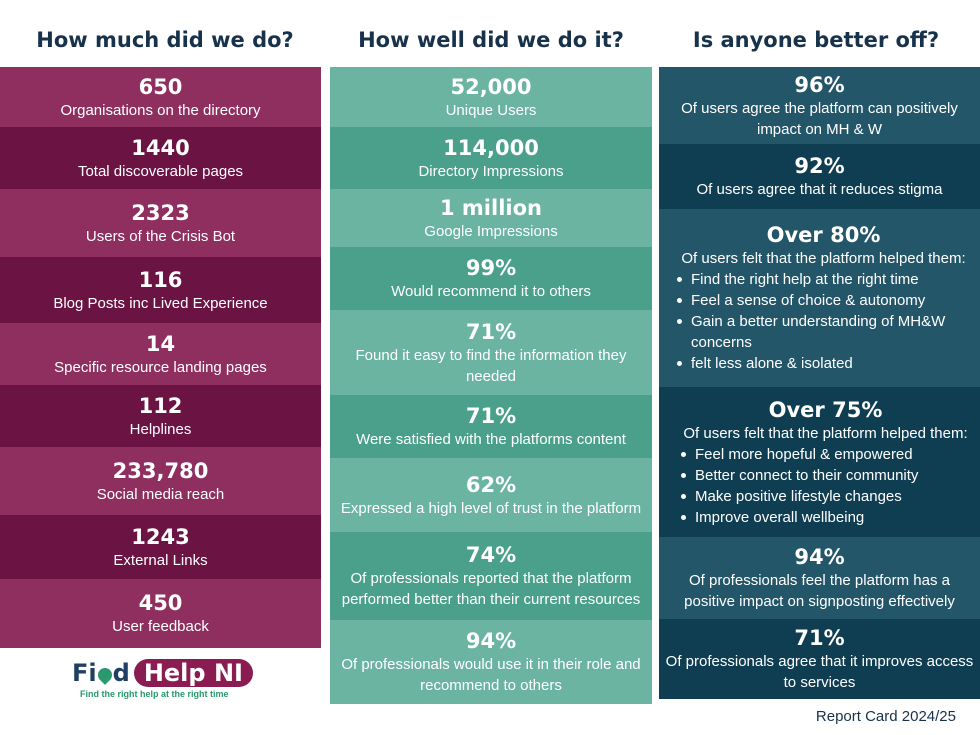 This screenshot has width=980, height=735. Describe the element at coordinates (160, 110) in the screenshot. I see `stat-description: Organisations on the directory` at that location.